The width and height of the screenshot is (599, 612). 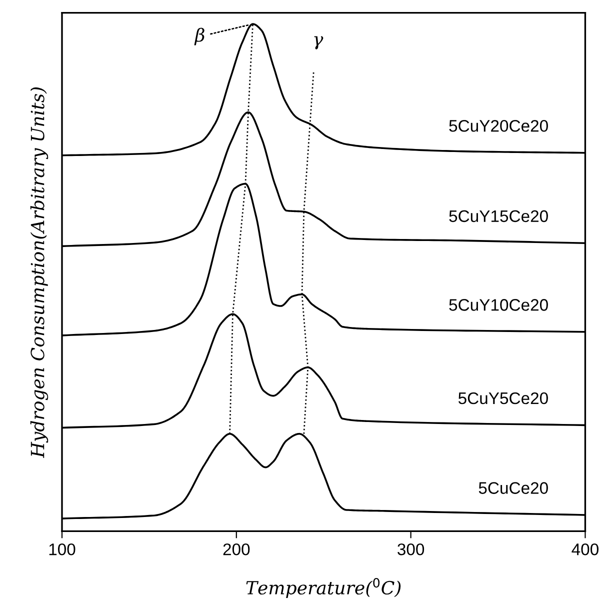 What do you see at coordinates (236, 549) in the screenshot?
I see `x-tick-label: 200` at bounding box center [236, 549].